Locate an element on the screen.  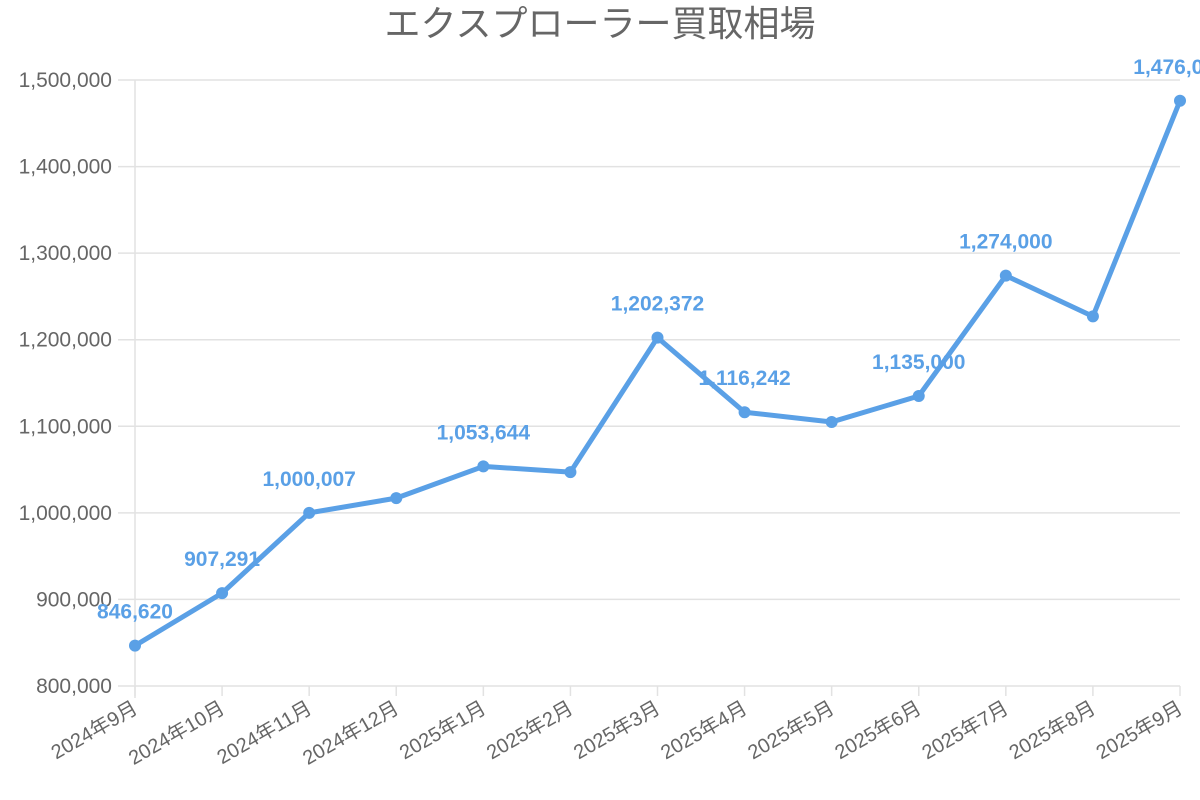
y-tick-label: 1,400,000 is located at coordinates (65, 167).